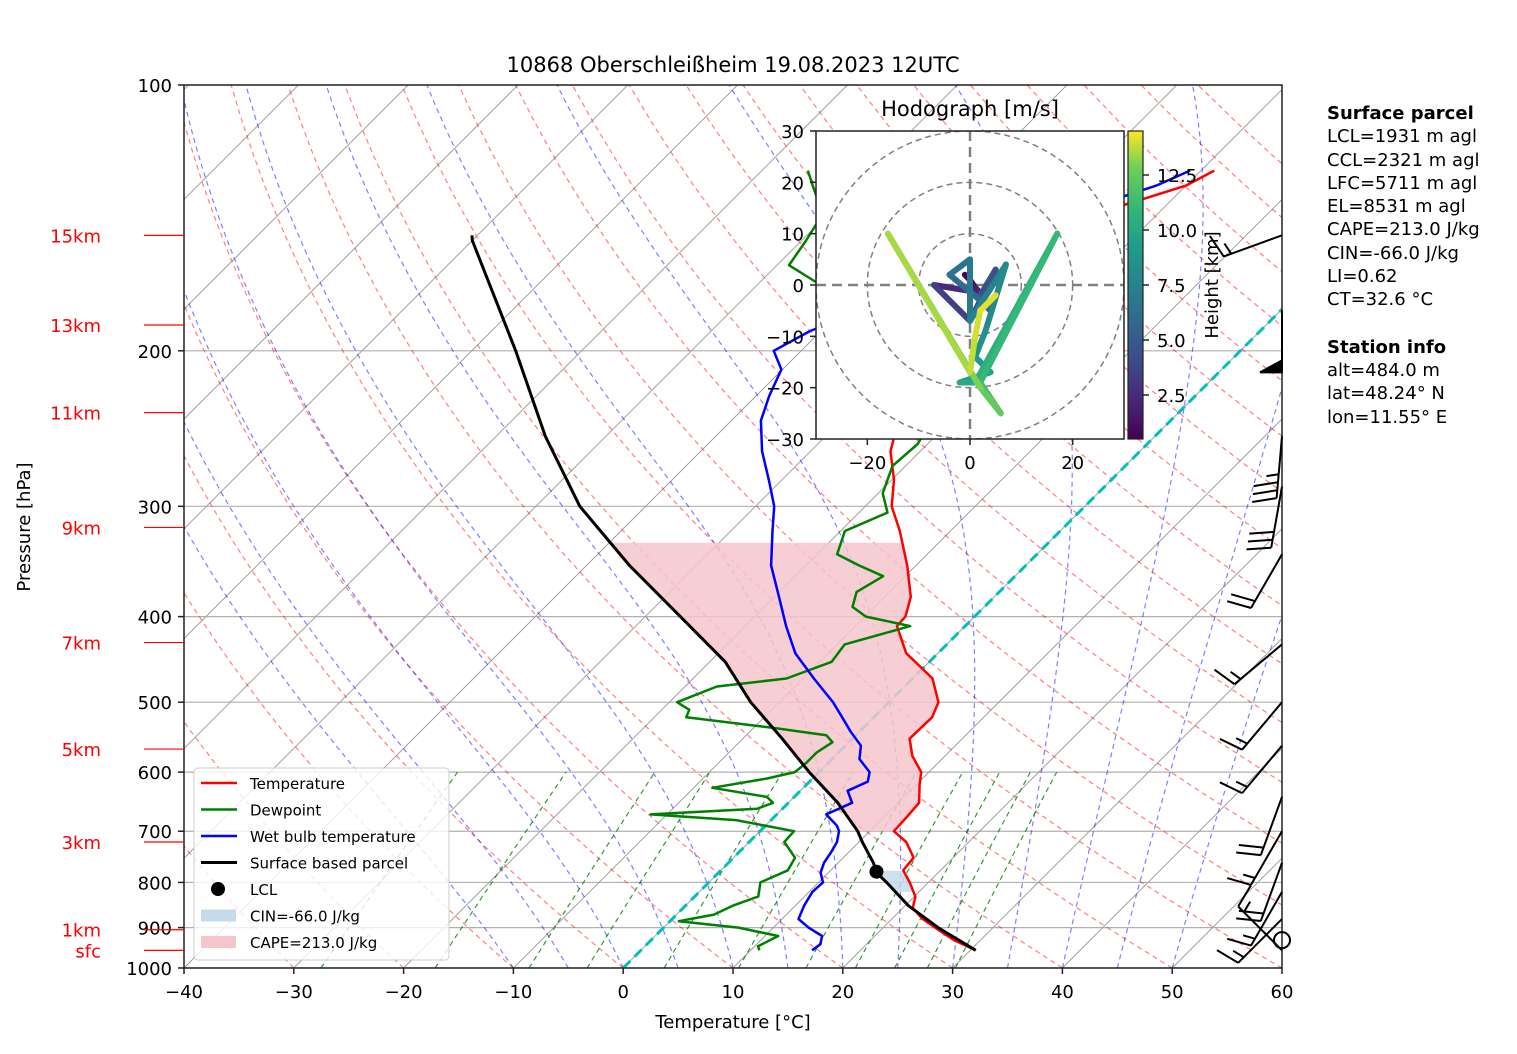  I want to click on height-label: 1km, so click(81, 931).